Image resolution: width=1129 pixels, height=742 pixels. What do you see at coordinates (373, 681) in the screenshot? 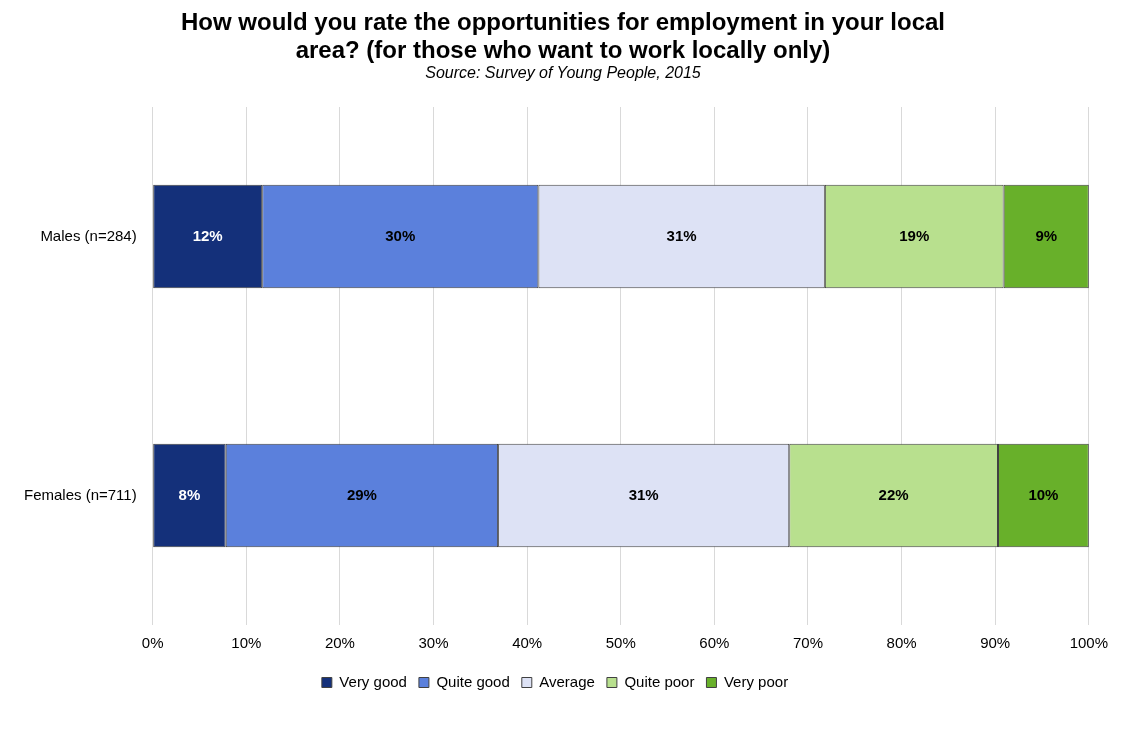
I see `legend-label: Very good` at bounding box center [373, 681].